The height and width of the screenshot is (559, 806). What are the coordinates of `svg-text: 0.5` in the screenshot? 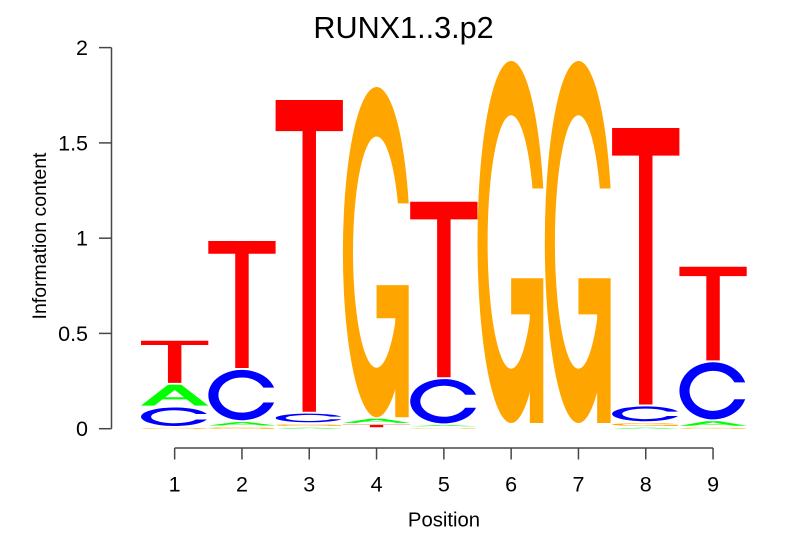 It's located at (73, 334).